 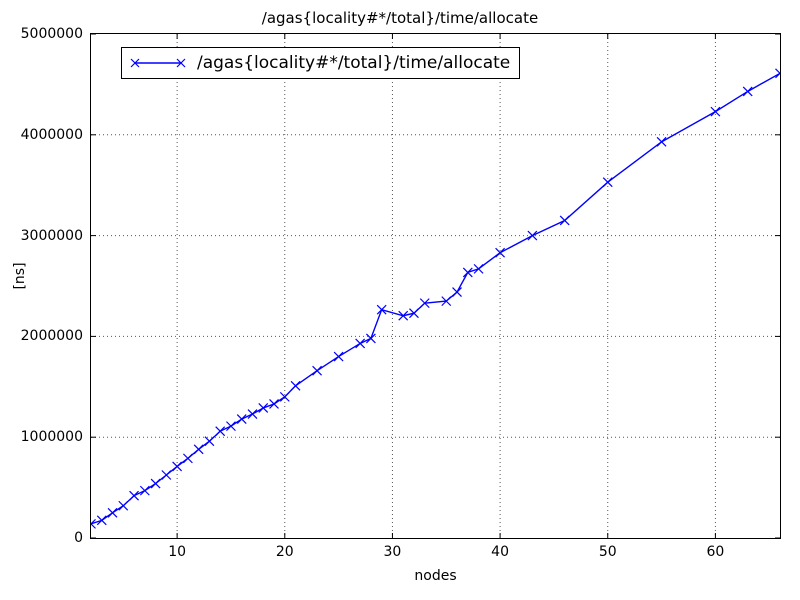 I want to click on y-tick-label: 3000000, so click(x=51, y=235).